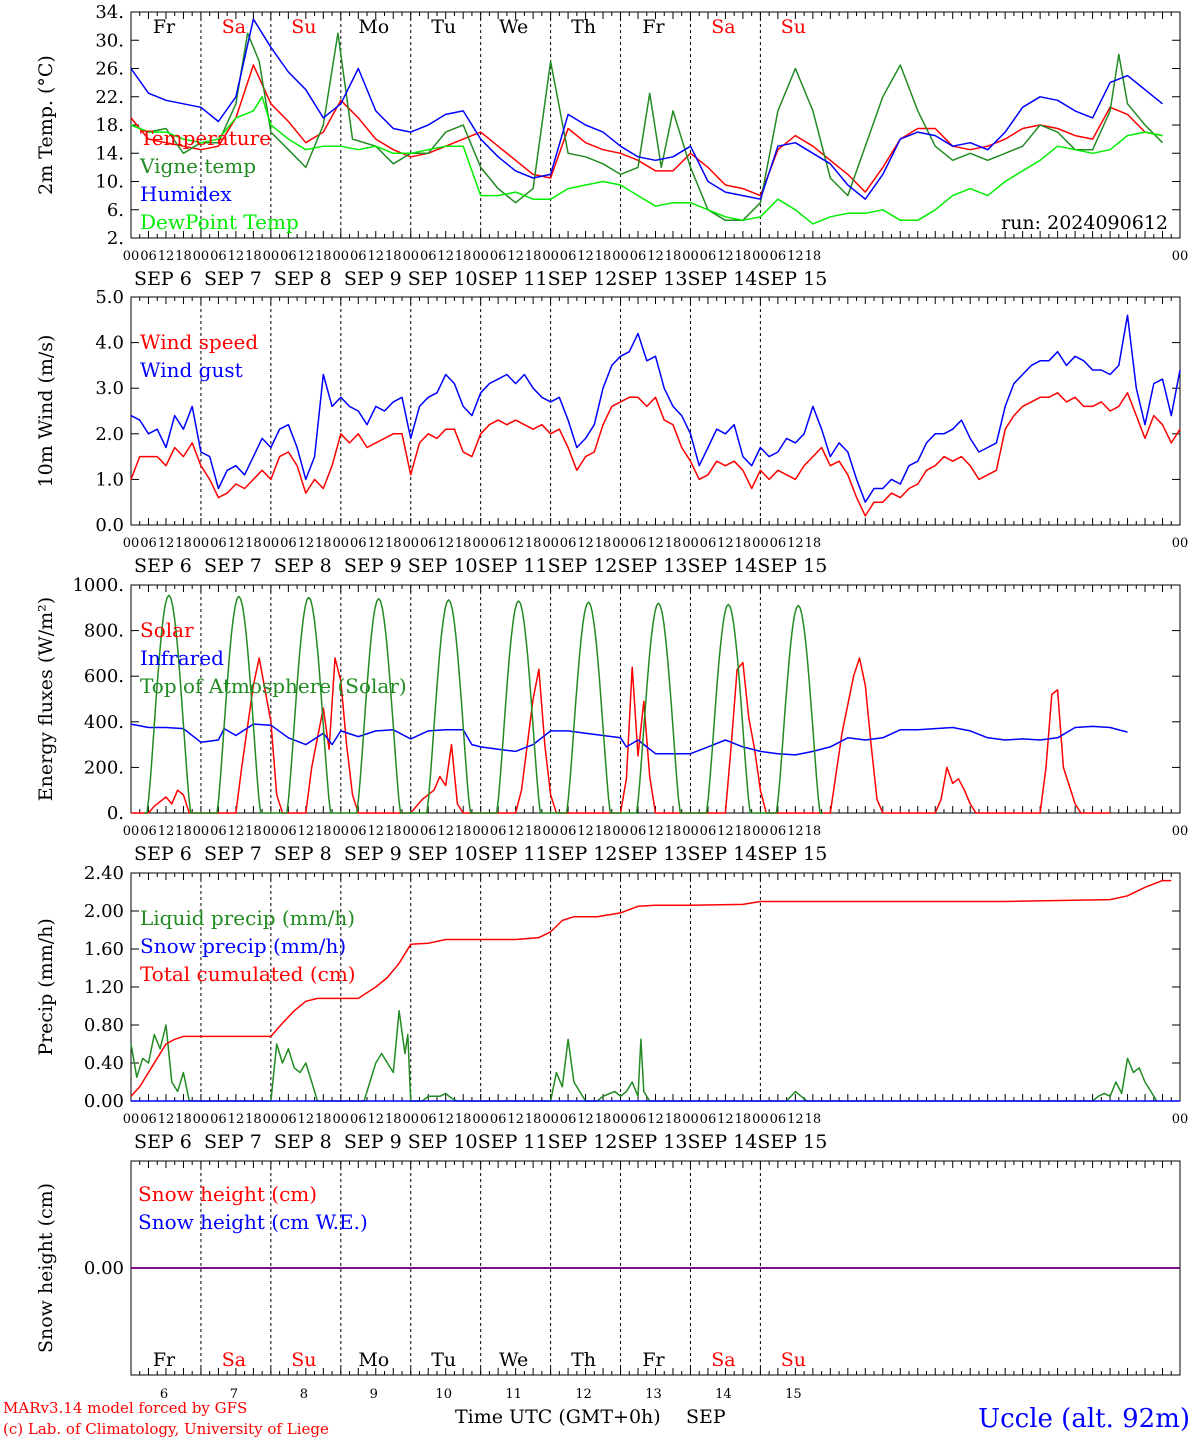 The width and height of the screenshot is (1194, 1440). What do you see at coordinates (513, 1142) in the screenshot?
I see `date-label: SEP 11` at bounding box center [513, 1142].